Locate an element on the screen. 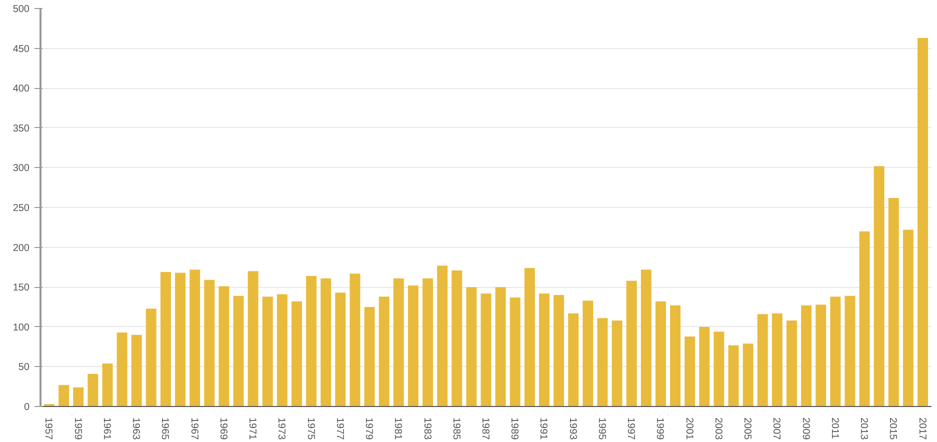 The width and height of the screenshot is (937, 442). y-tick-label: 50 is located at coordinates (24, 368).